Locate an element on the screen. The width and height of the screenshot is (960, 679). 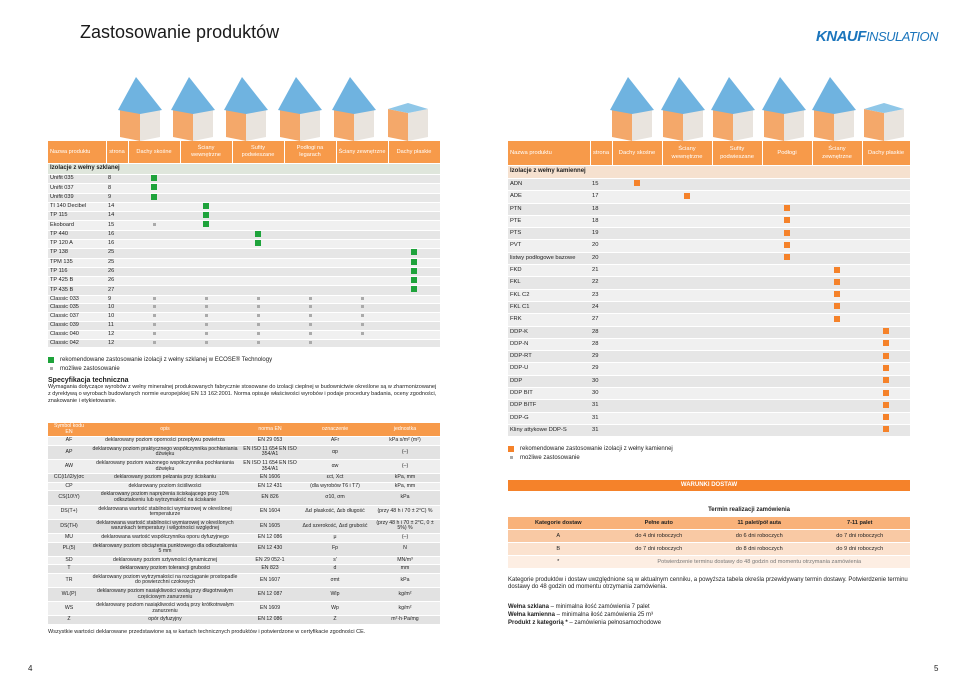
product-row: TP 115 14 is located at coordinates (244, 216).